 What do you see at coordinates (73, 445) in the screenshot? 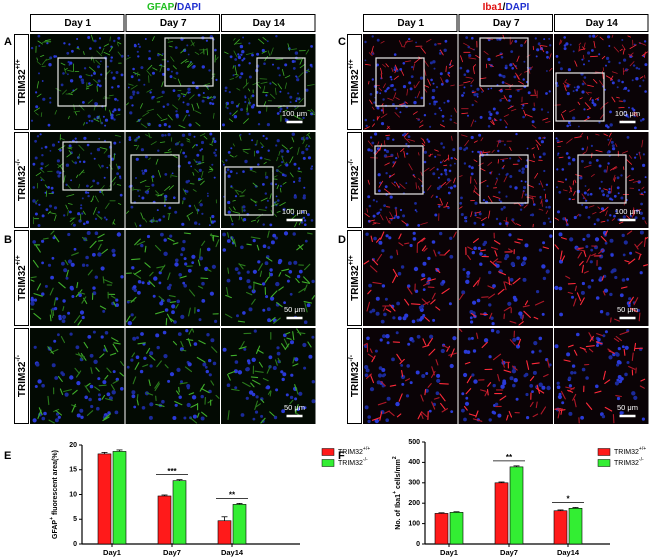
I see `y-tick-label: 20` at bounding box center [73, 445].